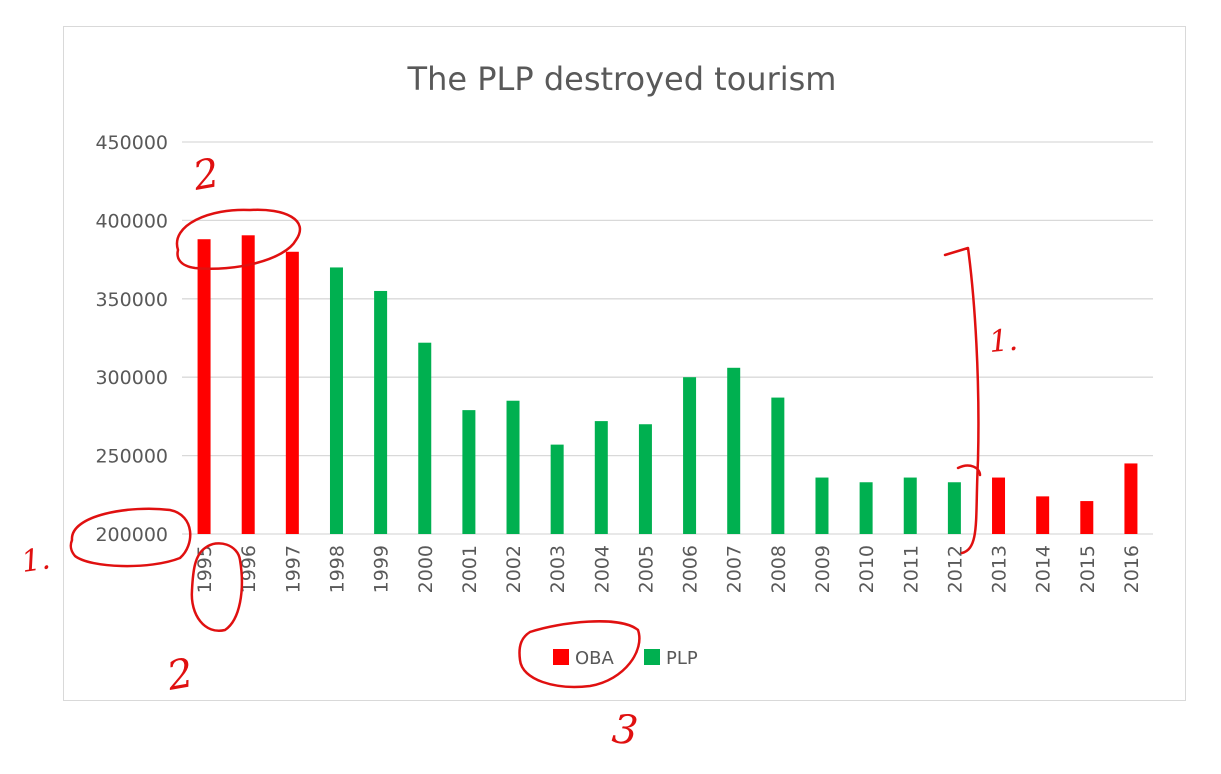 The height and width of the screenshot is (774, 1221). I want to click on bar-oba-2016, so click(1131, 498).